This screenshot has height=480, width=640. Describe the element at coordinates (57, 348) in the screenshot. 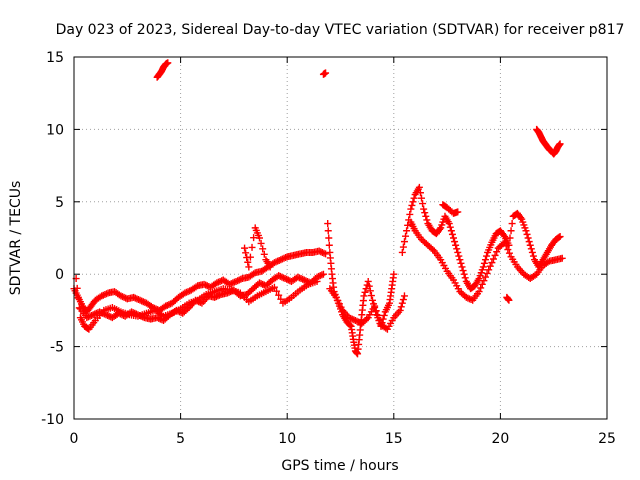

I see `y-tick-label: -5` at that location.